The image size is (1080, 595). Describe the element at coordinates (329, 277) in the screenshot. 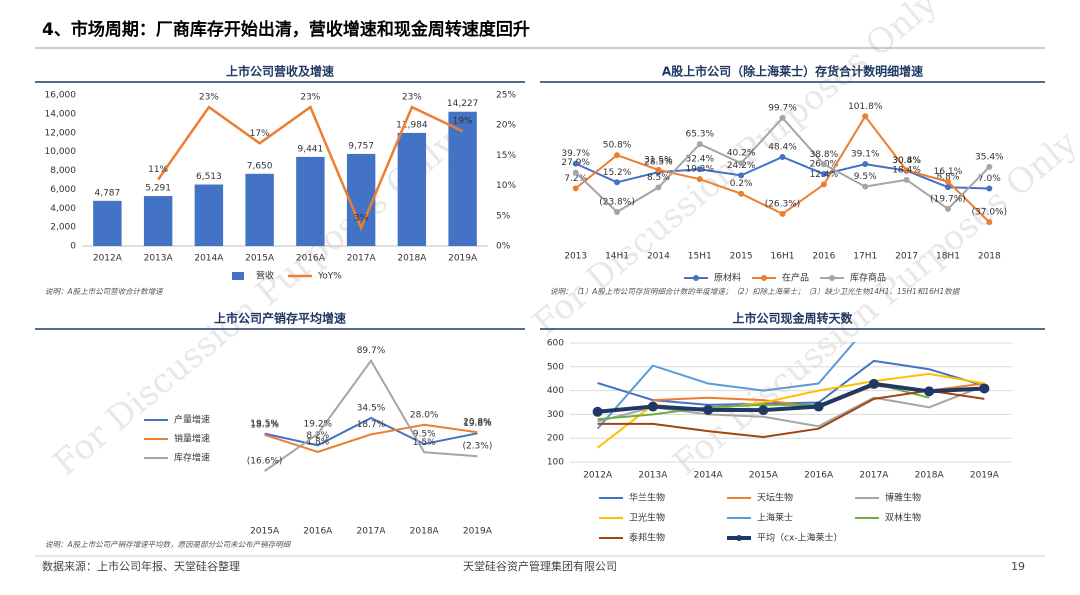

I see `legend-label: YoY%` at that location.